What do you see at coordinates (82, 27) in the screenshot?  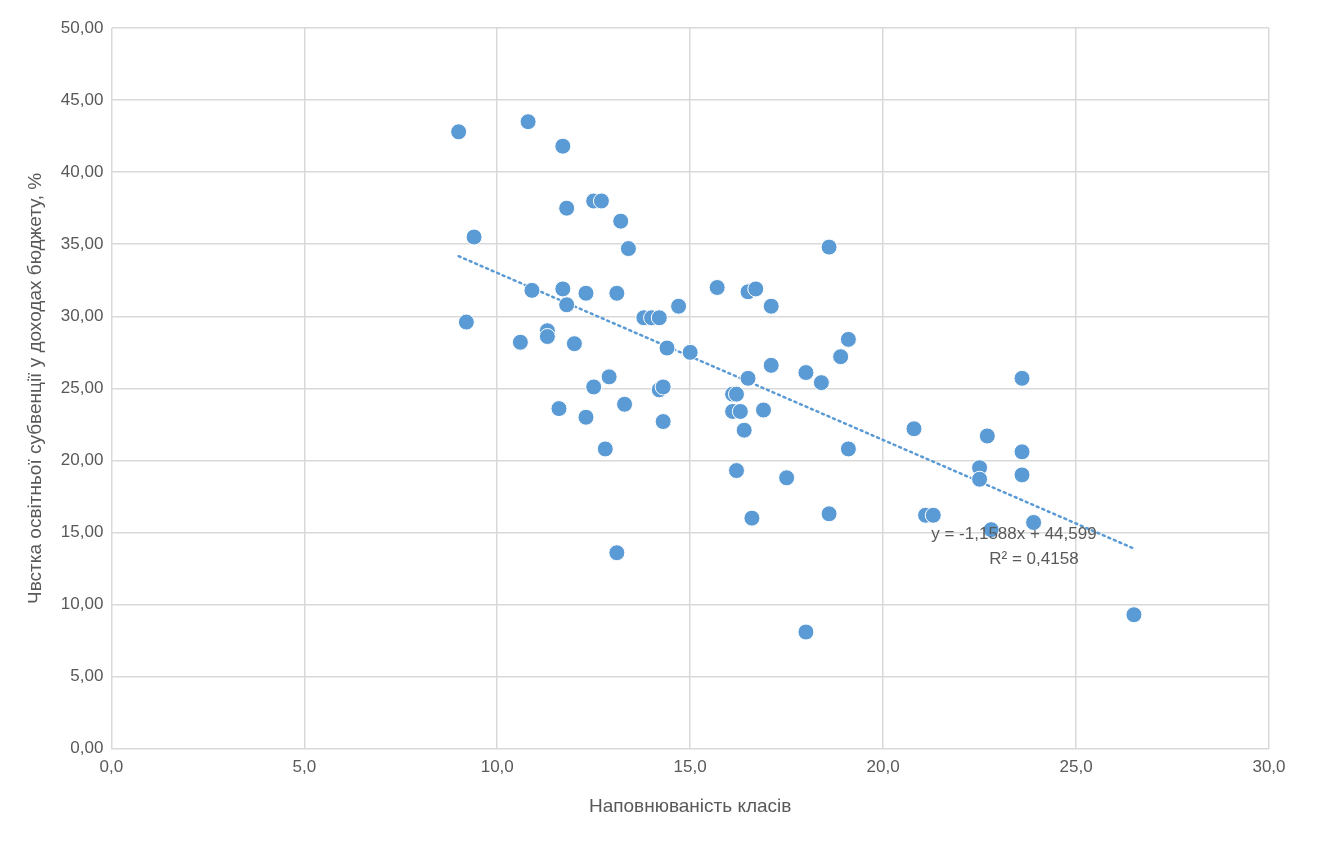 I see `y-tick-label: 50,00` at bounding box center [82, 27].